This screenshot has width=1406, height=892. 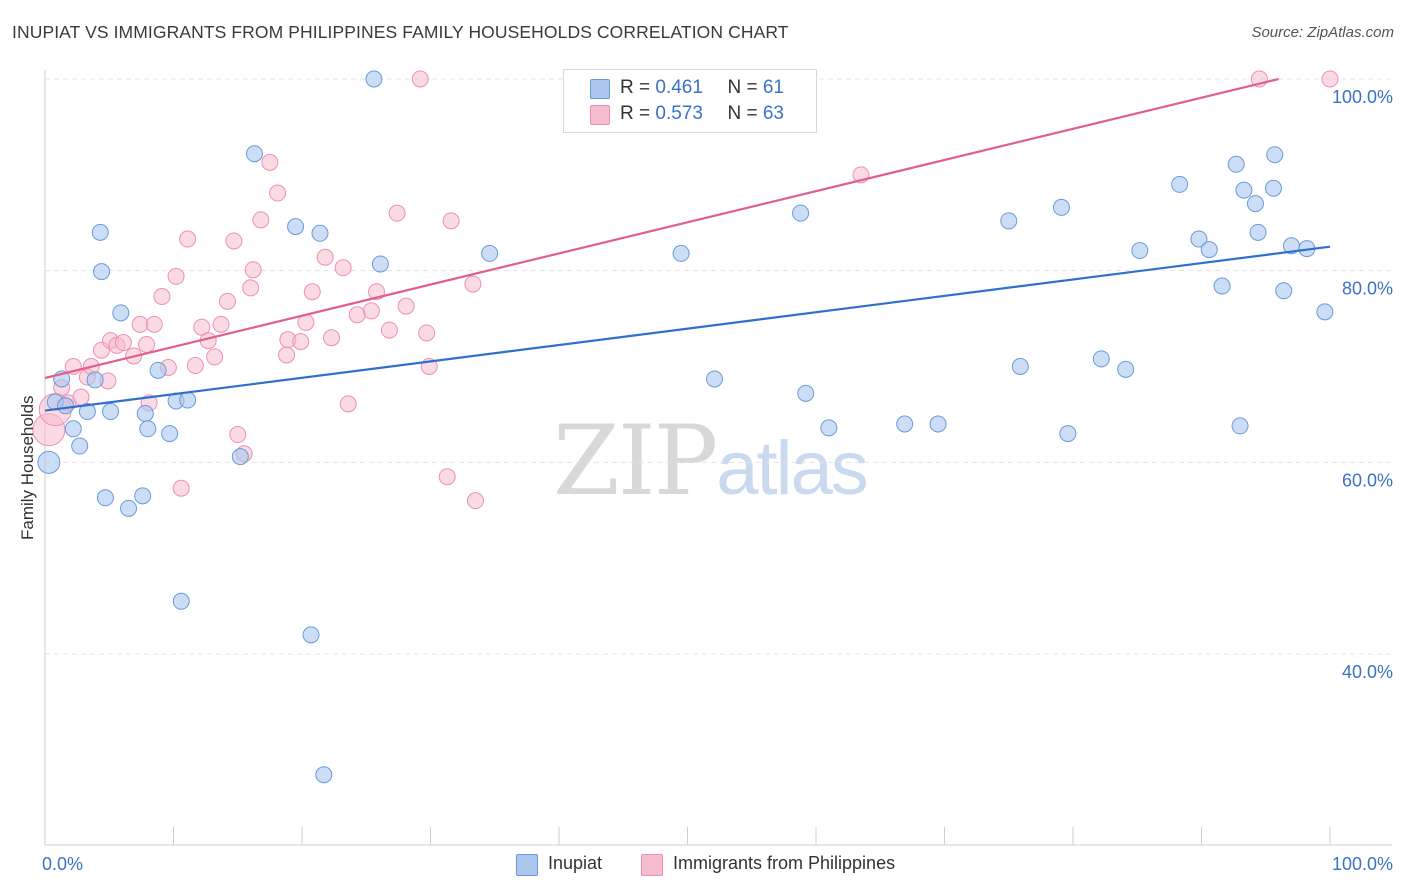 What do you see at coordinates (62, 864) in the screenshot?
I see `x-tick-label: 0.0%` at bounding box center [62, 864].